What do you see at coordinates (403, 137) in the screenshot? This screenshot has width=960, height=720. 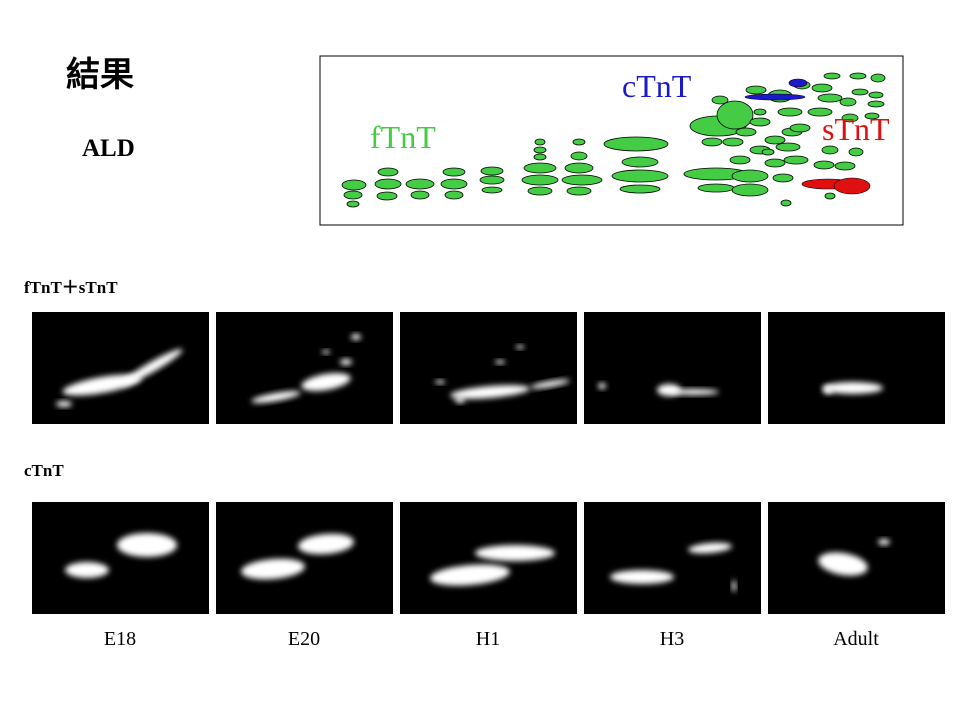 I see `diagram-label: fTnT` at bounding box center [403, 137].